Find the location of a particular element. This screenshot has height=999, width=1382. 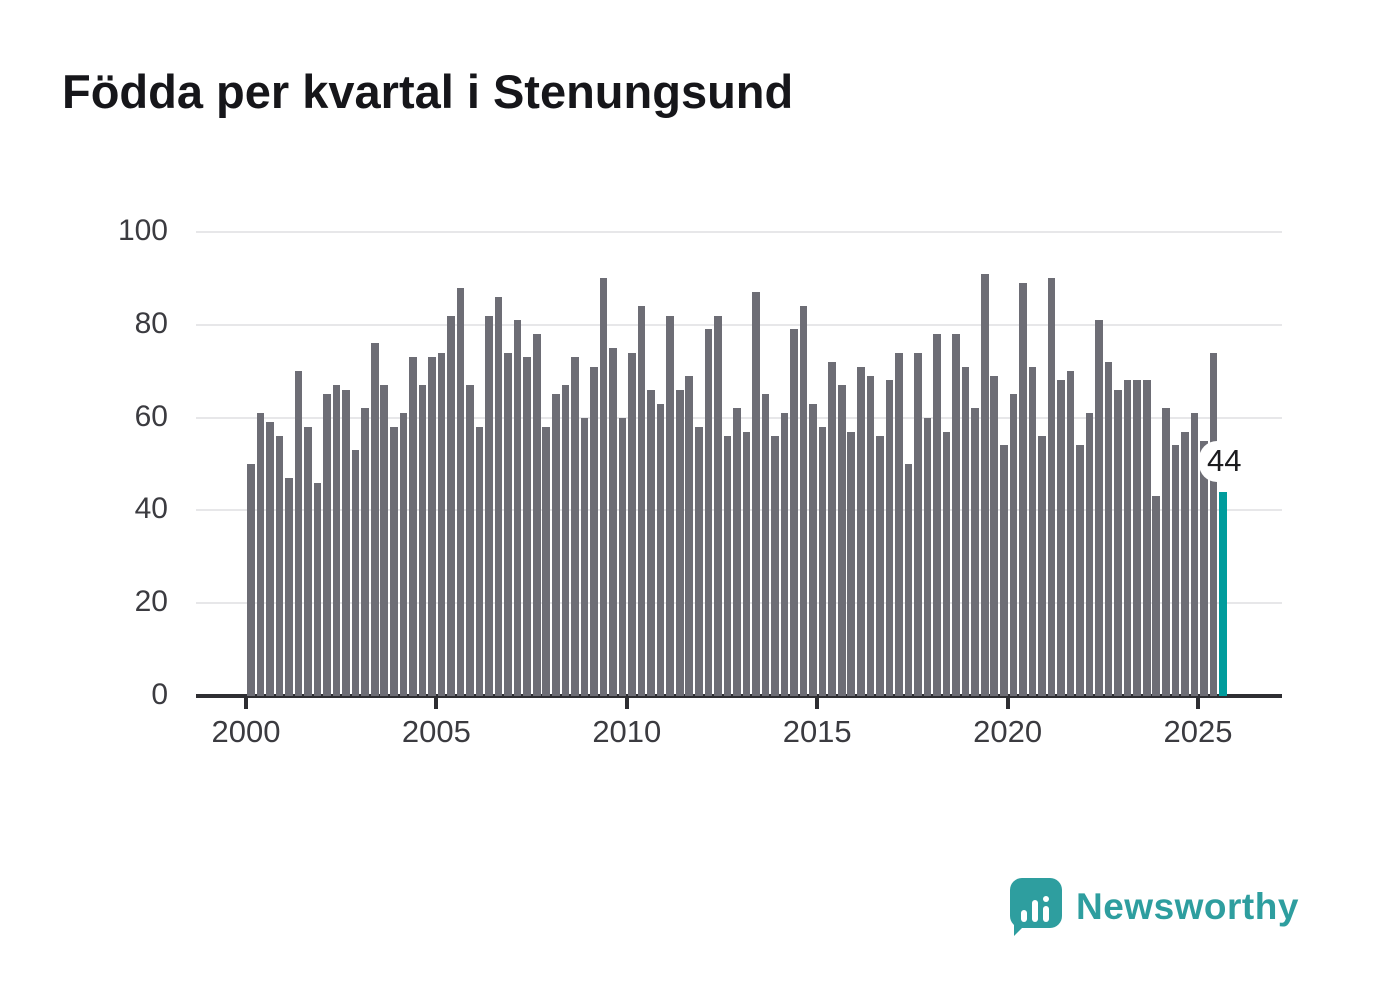

x-axis-tick-label: 2010 is located at coordinates (627, 731).